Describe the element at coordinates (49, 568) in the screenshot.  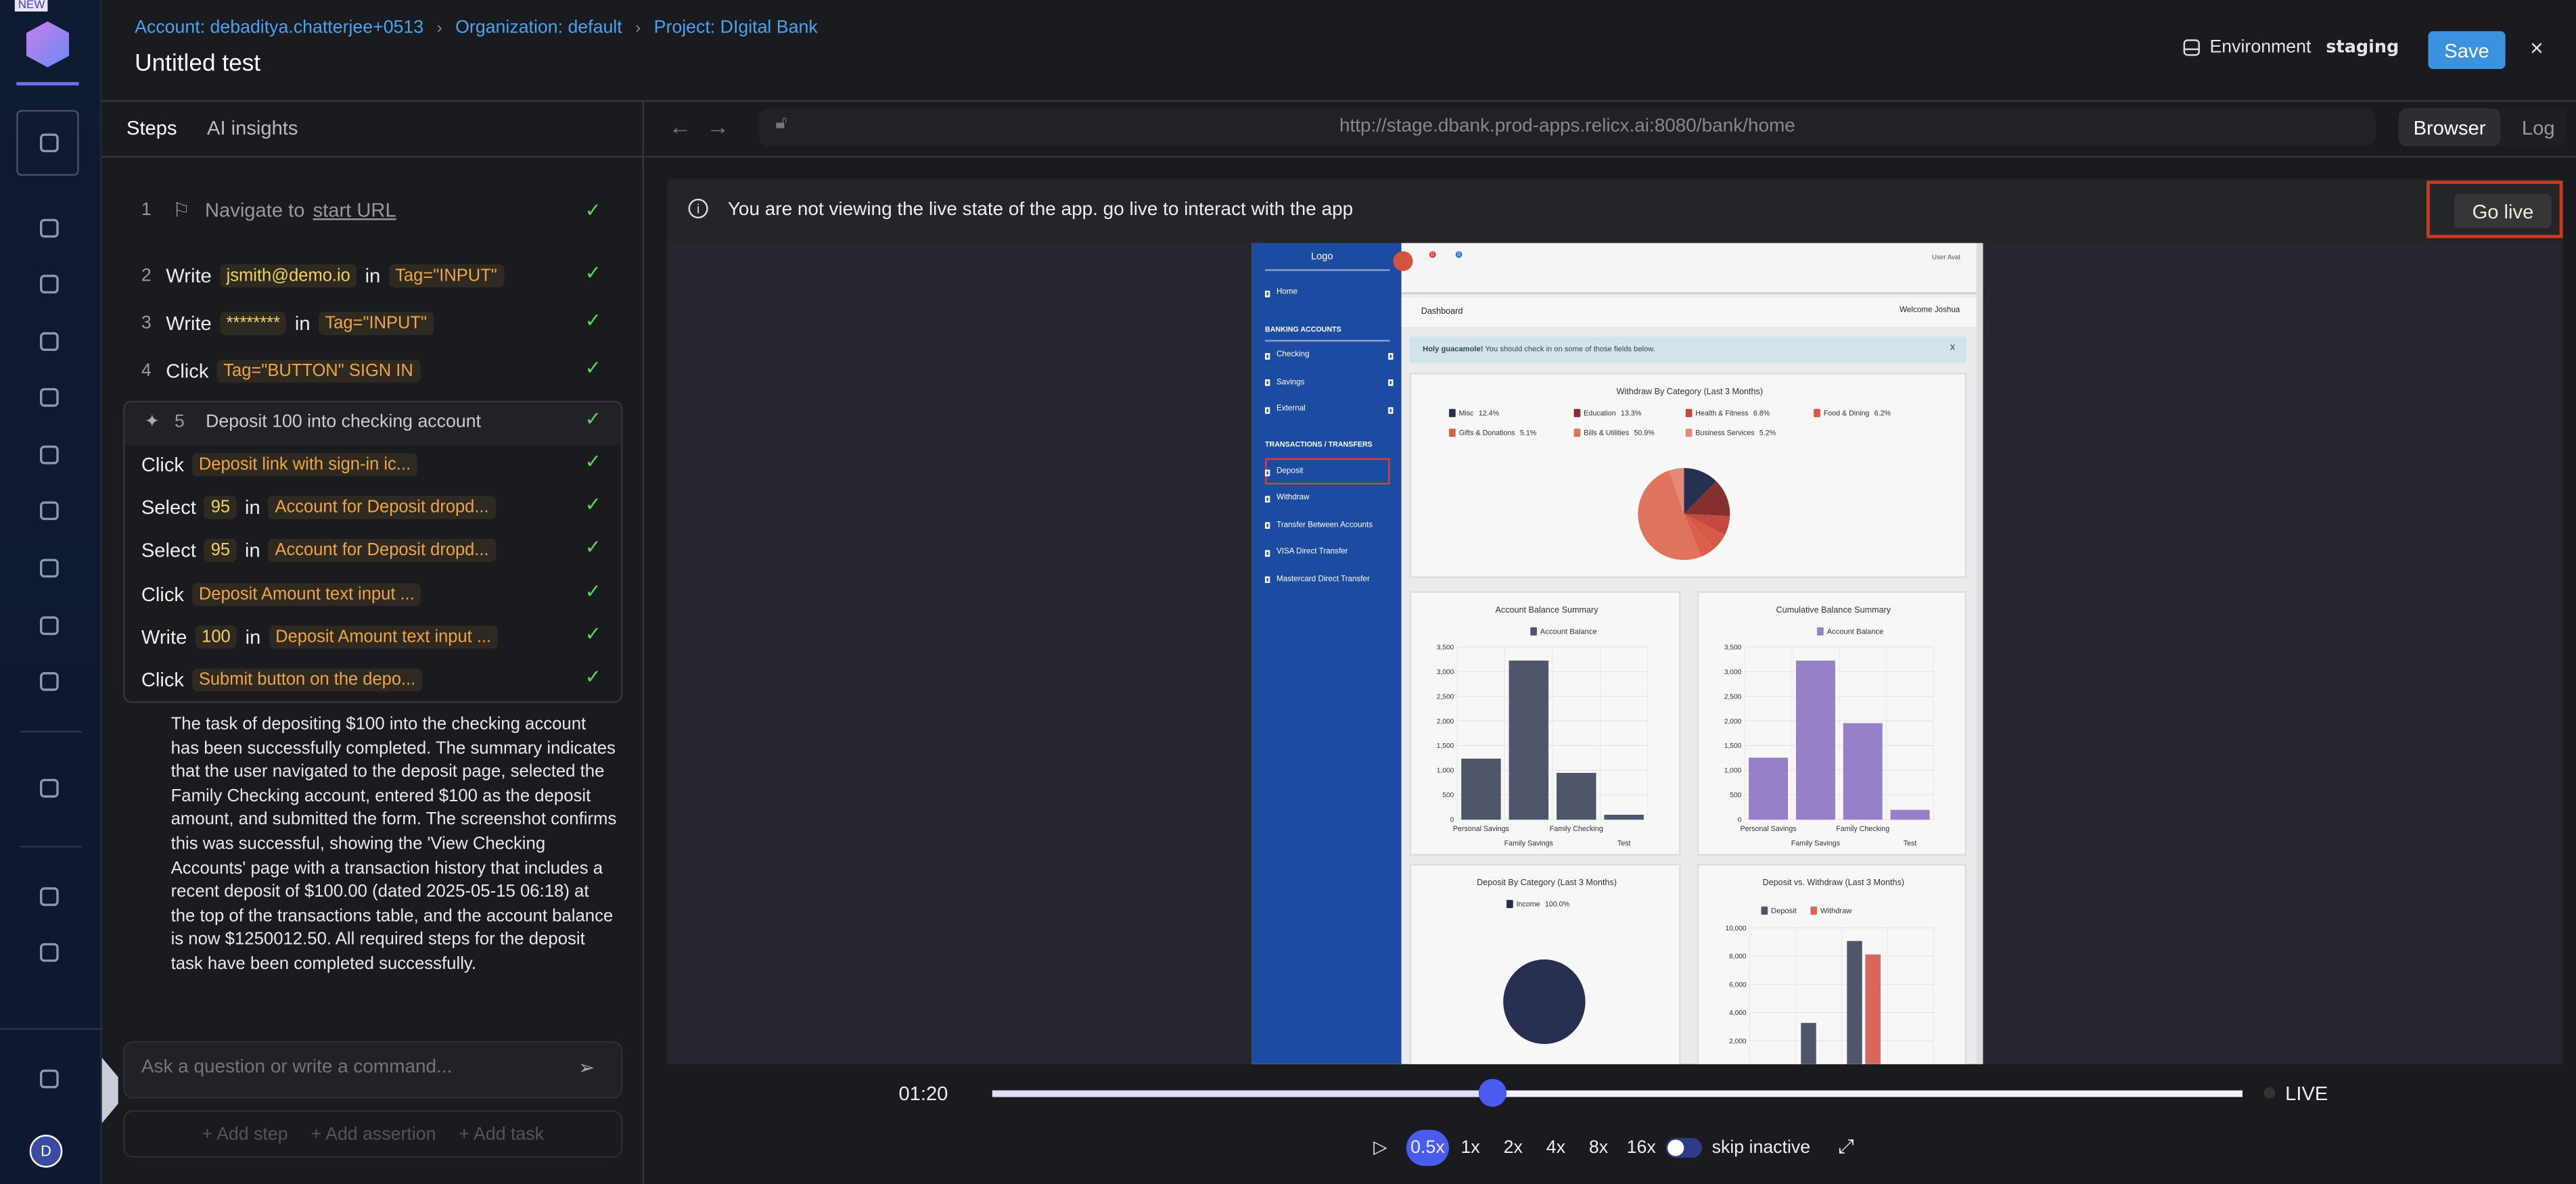
I see `shield-icon` at that location.